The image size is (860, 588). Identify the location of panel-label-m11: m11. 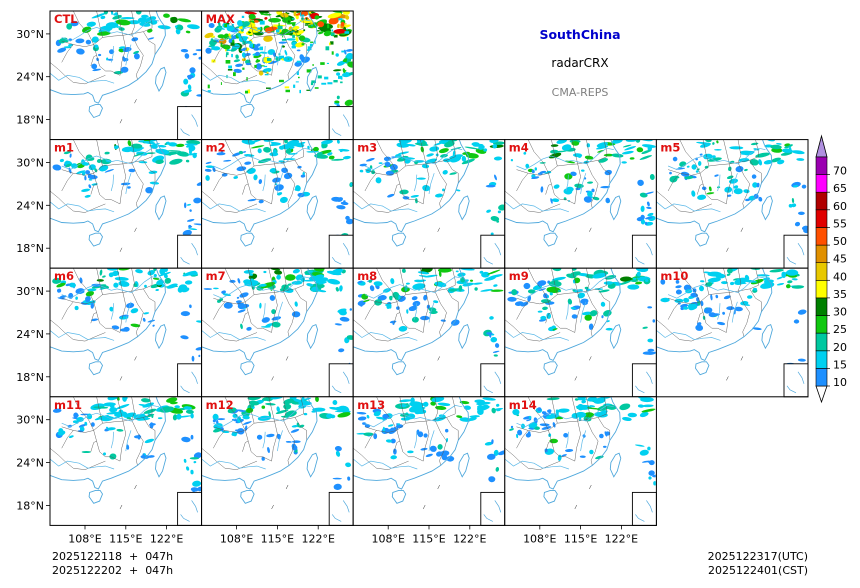
(68, 405).